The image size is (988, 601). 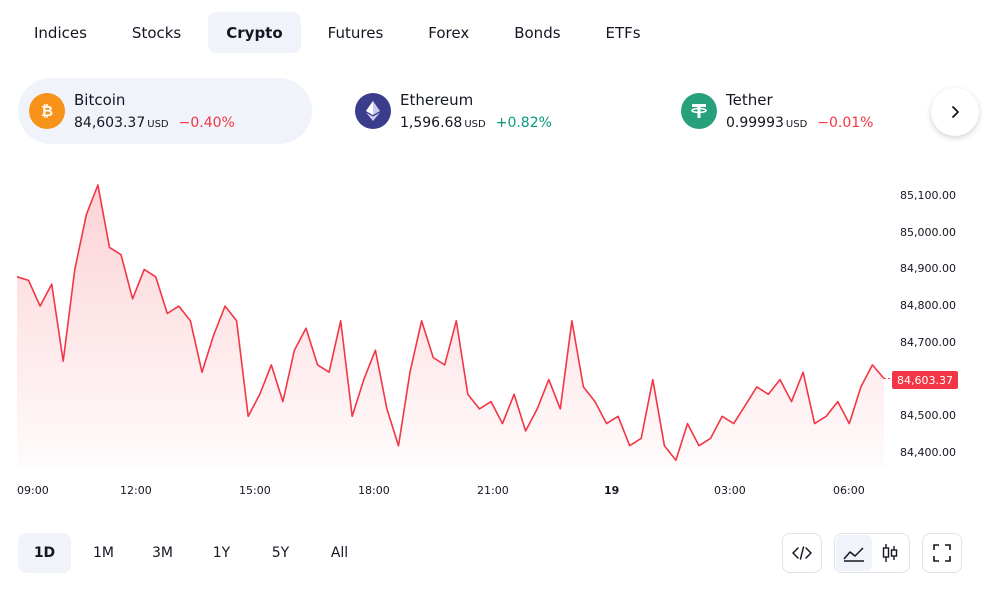 I want to click on last-price-badge: 84,603.37, so click(x=925, y=380).